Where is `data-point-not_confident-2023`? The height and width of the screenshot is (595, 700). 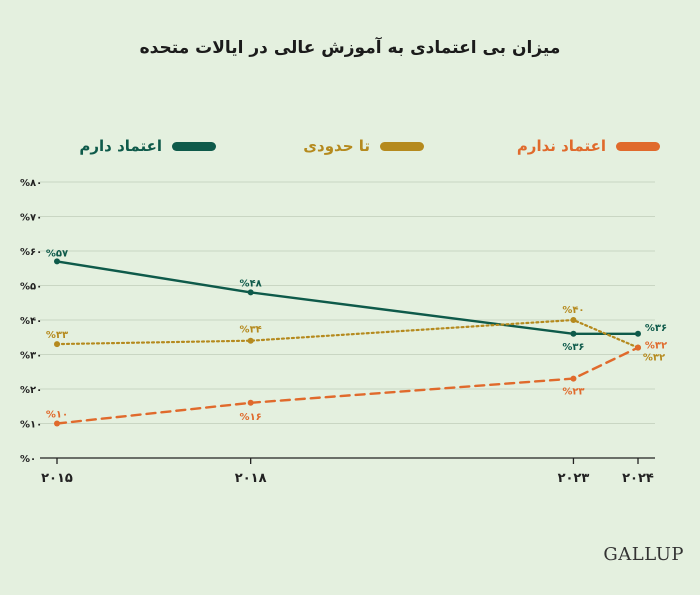 data-point-not_confident-2023 is located at coordinates (573, 378).